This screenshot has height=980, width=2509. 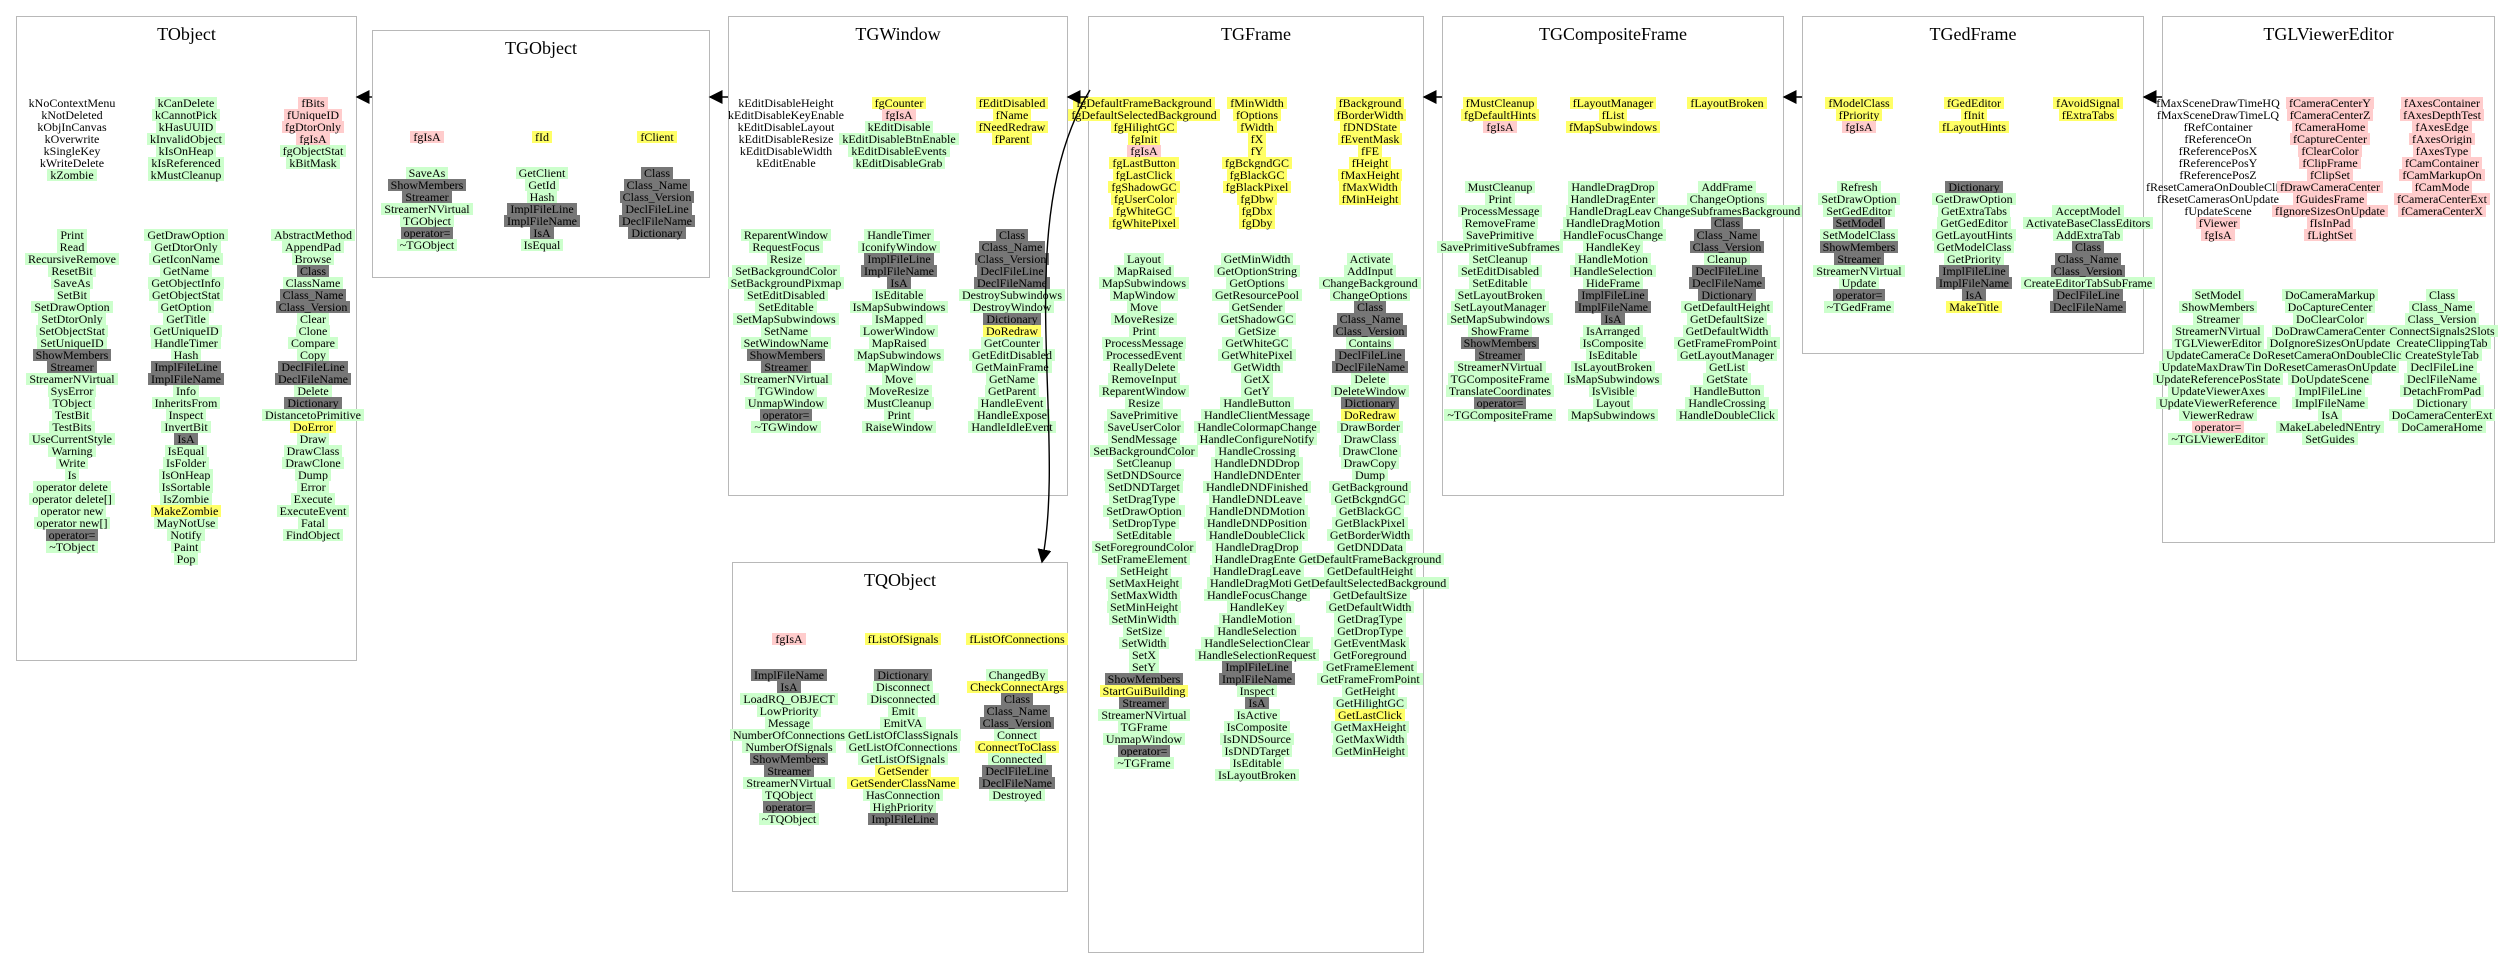 I want to click on member-item: GetEditDisabled, so click(x=1012, y=355).